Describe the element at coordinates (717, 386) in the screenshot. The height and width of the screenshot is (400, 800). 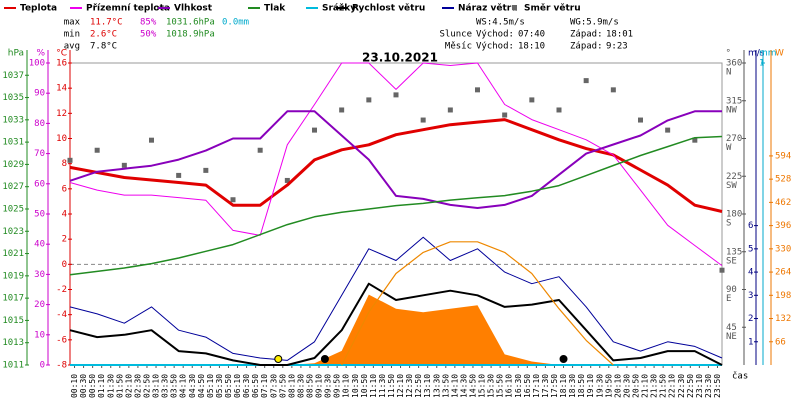
I see `x-tick-label: 23:50` at that location.